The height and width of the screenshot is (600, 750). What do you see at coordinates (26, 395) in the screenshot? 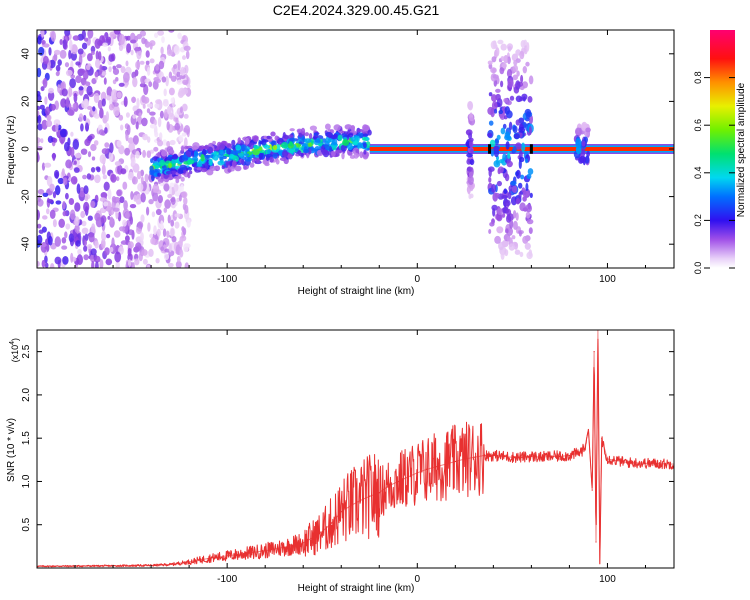
I see `y-tick-label: 2.0` at bounding box center [26, 395].